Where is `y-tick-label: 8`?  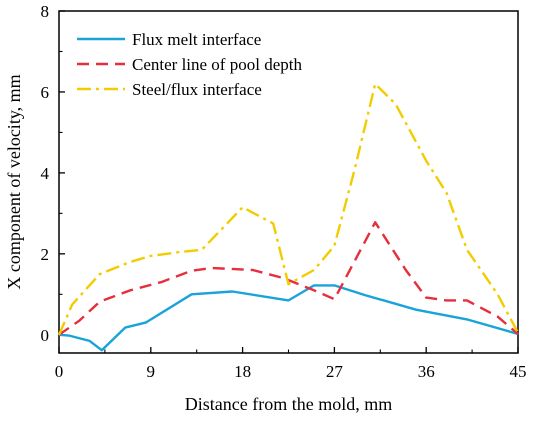
y-tick-label: 8 is located at coordinates (45, 11).